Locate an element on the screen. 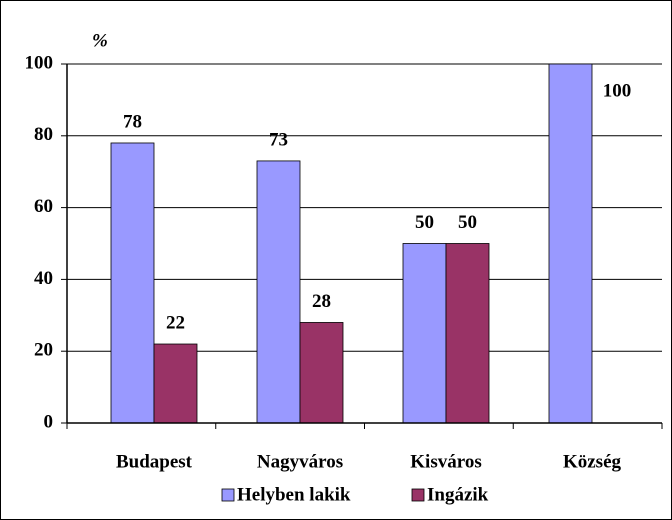 The width and height of the screenshot is (672, 520). data-label: 22 is located at coordinates (175, 322).